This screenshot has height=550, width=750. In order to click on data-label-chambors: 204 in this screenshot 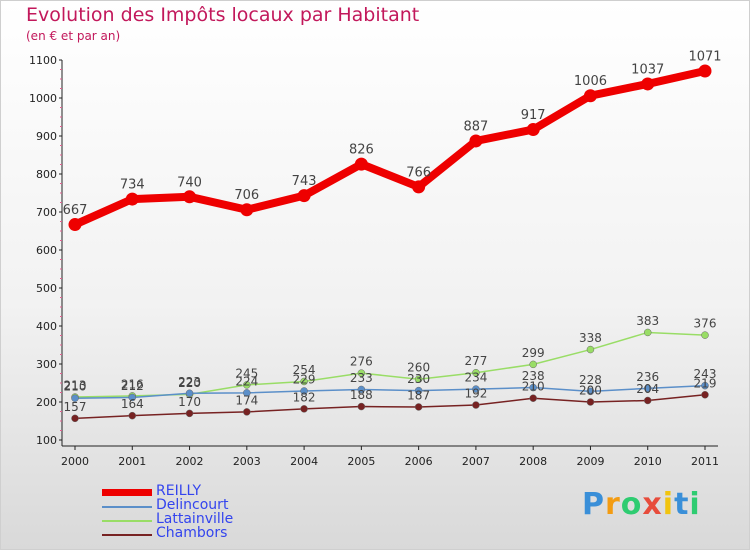, I will do `click(647, 389)`.